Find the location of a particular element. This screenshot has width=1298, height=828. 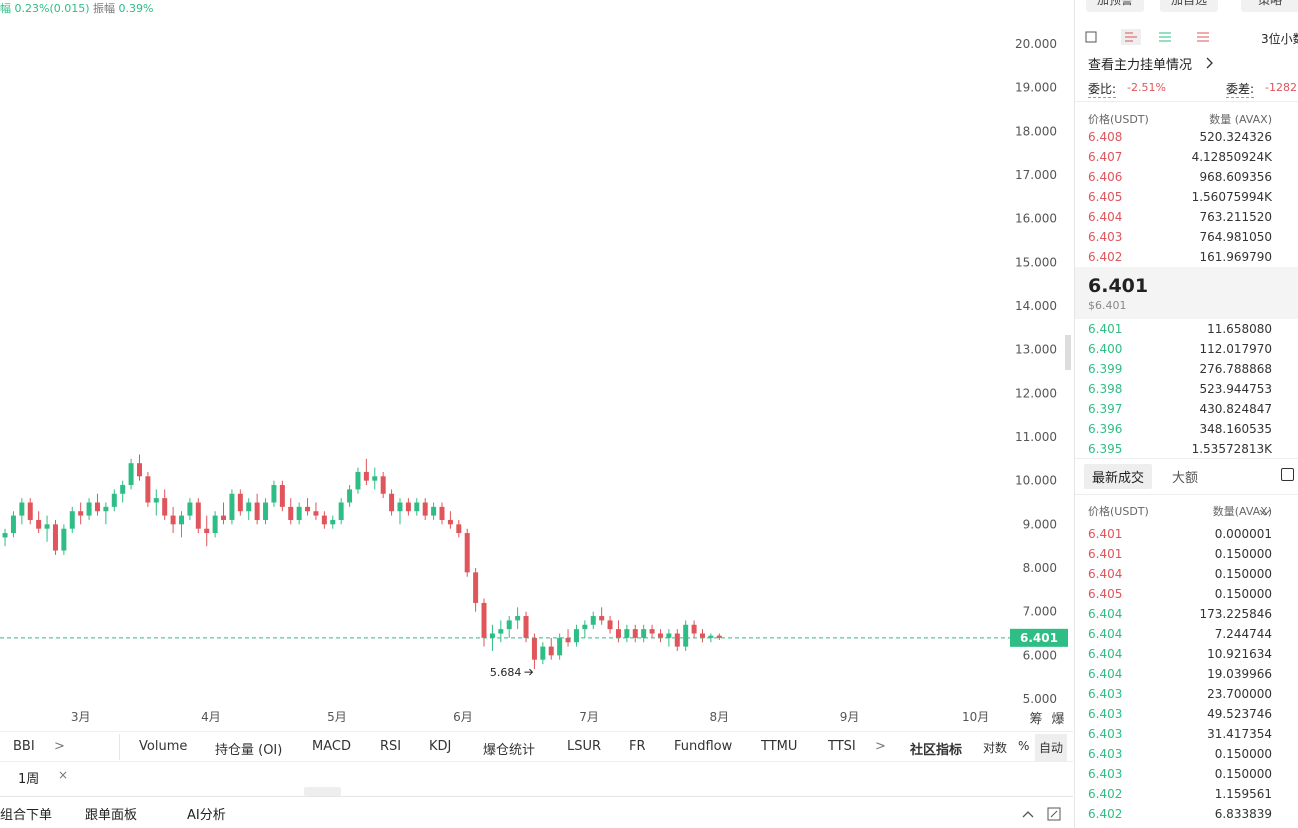

action-button: 加预警 is located at coordinates (1115, 6).